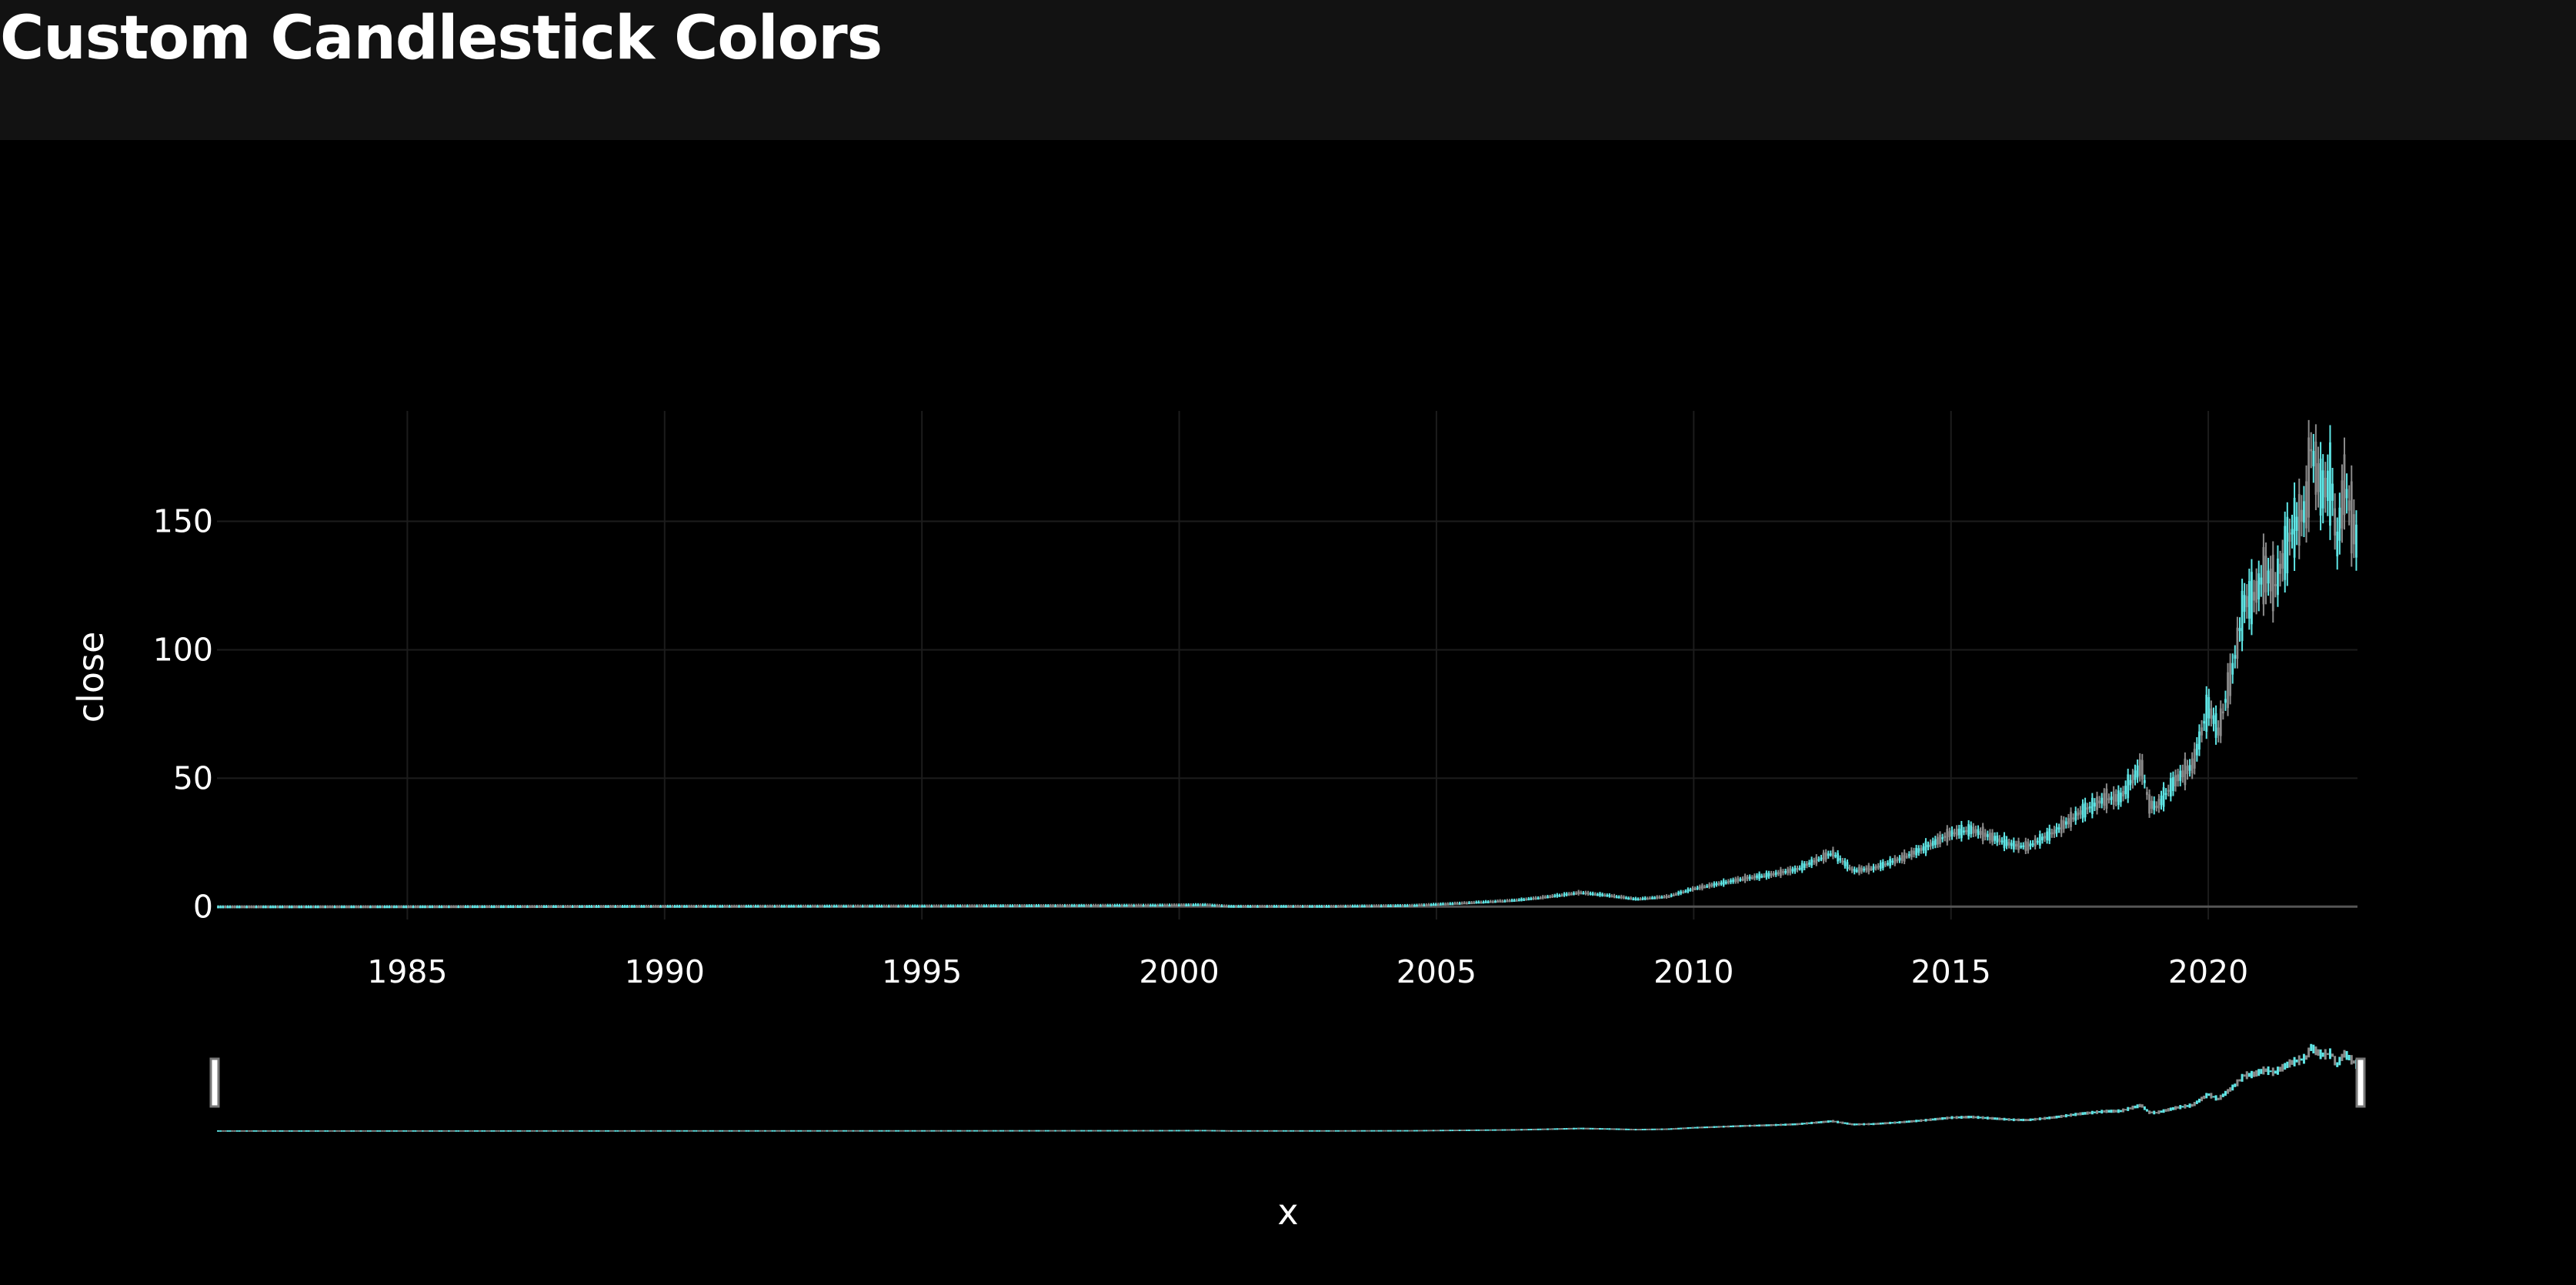  Describe the element at coordinates (215, 1082) in the screenshot. I see `range-slider-left-handle` at that location.